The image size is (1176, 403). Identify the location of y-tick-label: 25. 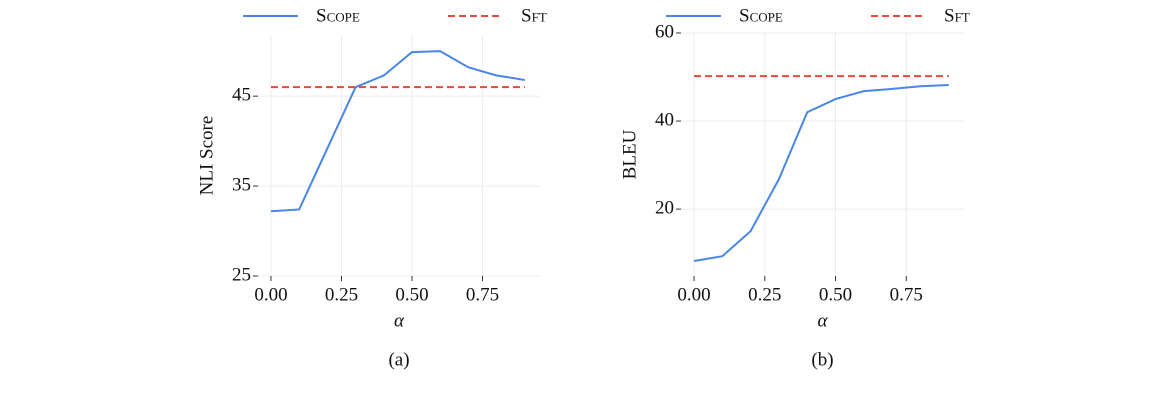
(241, 274).